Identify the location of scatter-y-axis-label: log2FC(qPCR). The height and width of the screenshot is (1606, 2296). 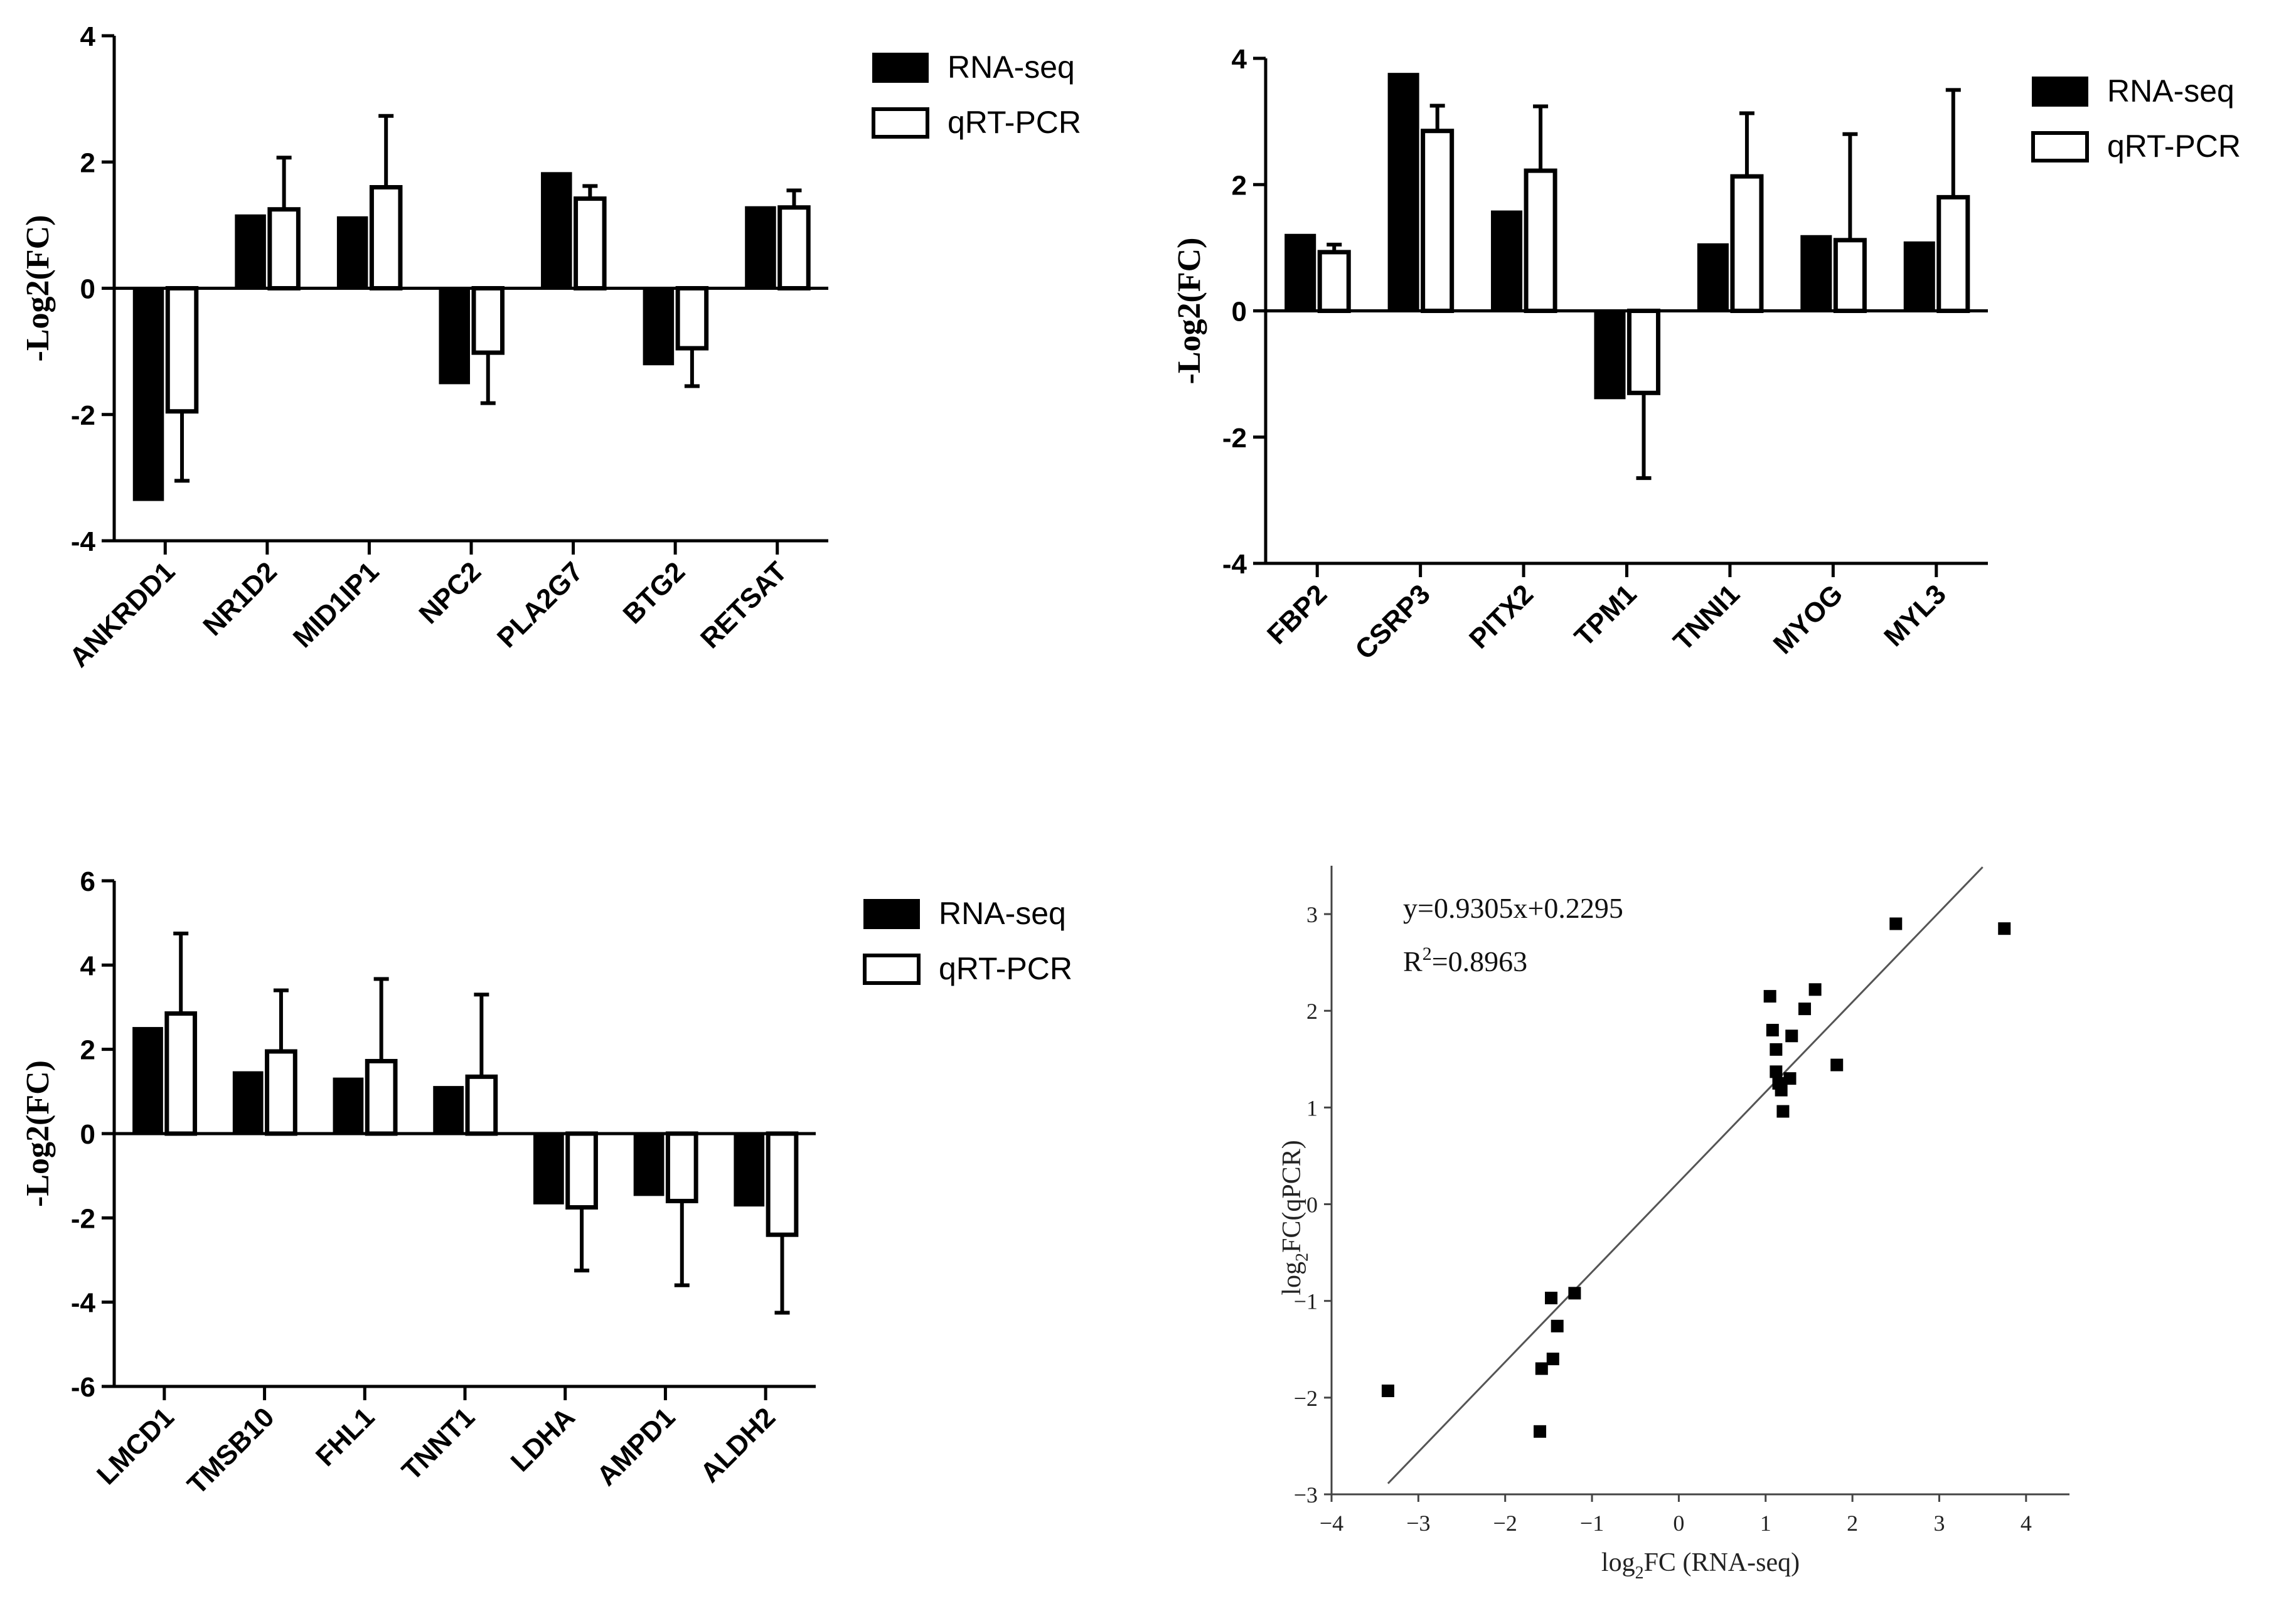
(1295, 1217).